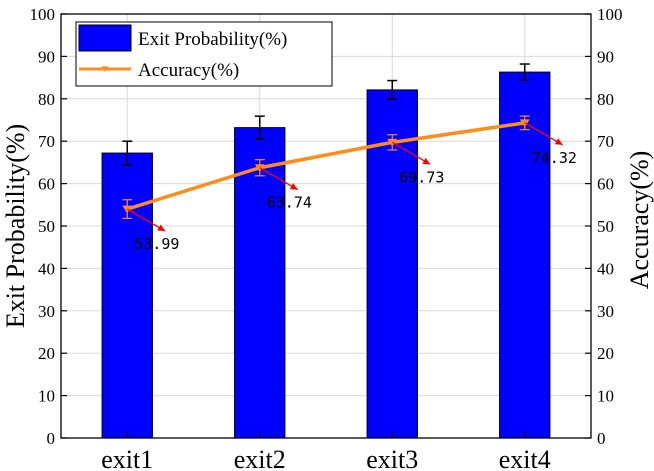 Image resolution: width=654 pixels, height=471 pixels. What do you see at coordinates (260, 458) in the screenshot?
I see `x-tick-label: exit2` at bounding box center [260, 458].